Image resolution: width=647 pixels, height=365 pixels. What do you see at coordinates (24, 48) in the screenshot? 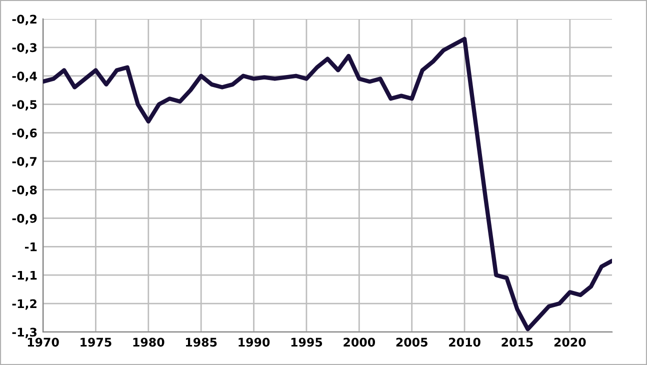
I see `y-tick-label: -0,3` at bounding box center [24, 48].